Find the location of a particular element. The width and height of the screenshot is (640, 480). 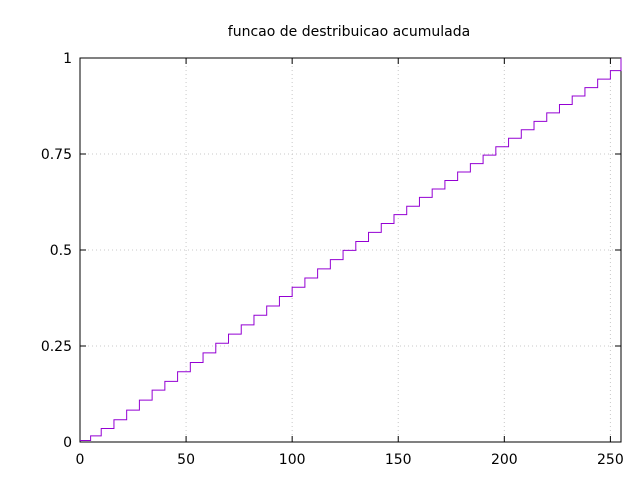

x-tick-label: 200 is located at coordinates (504, 460).